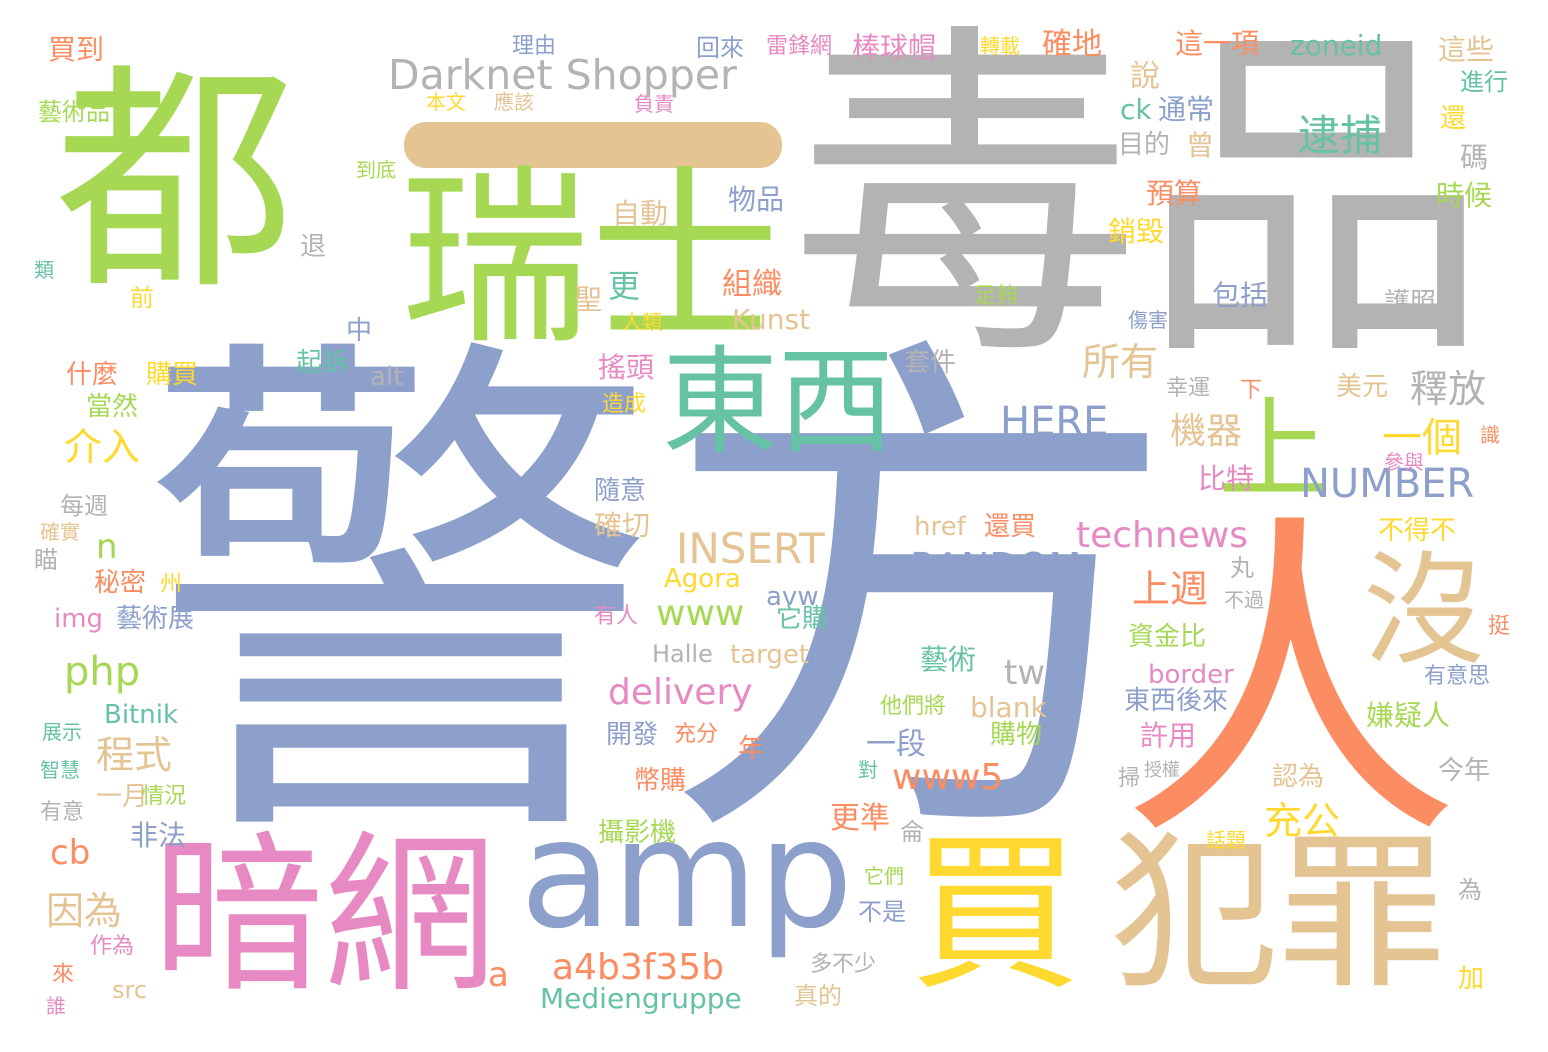 This screenshot has width=1548, height=1052. I want to click on word-州: 州, so click(171, 585).